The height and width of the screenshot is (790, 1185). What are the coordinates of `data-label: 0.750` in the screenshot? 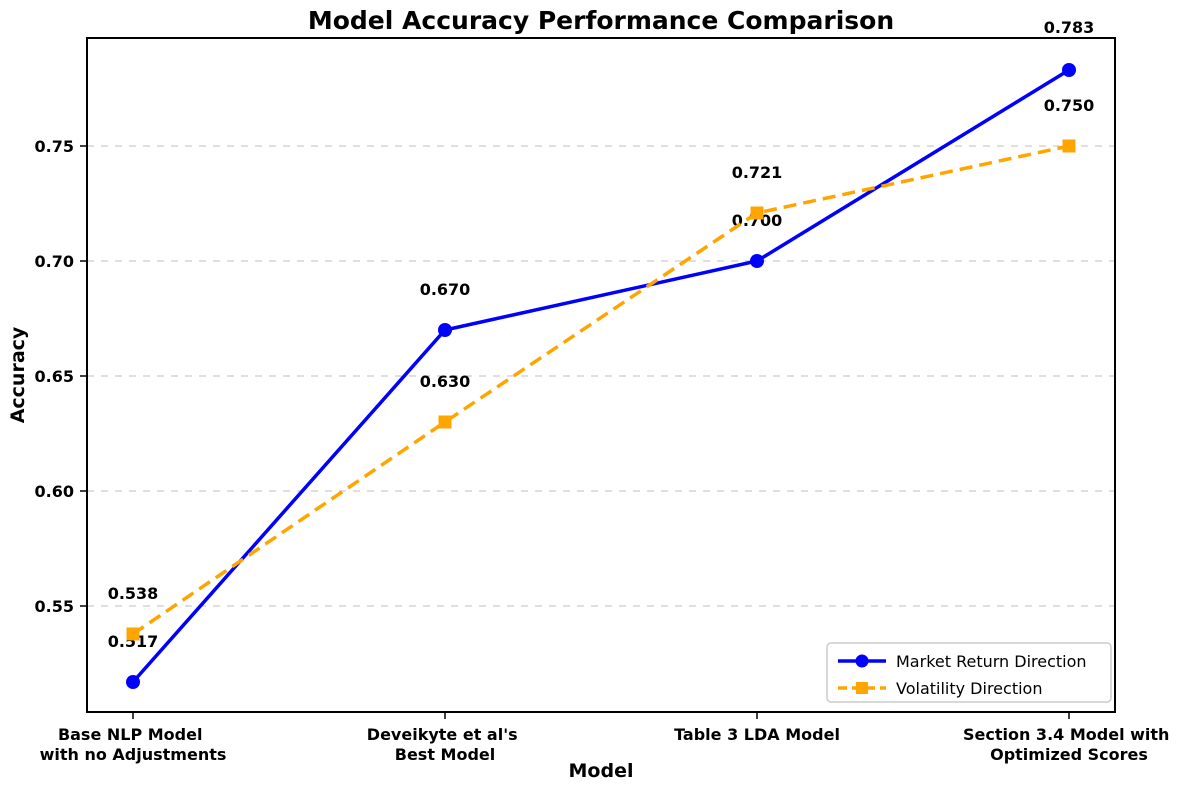 It's located at (1069, 105).